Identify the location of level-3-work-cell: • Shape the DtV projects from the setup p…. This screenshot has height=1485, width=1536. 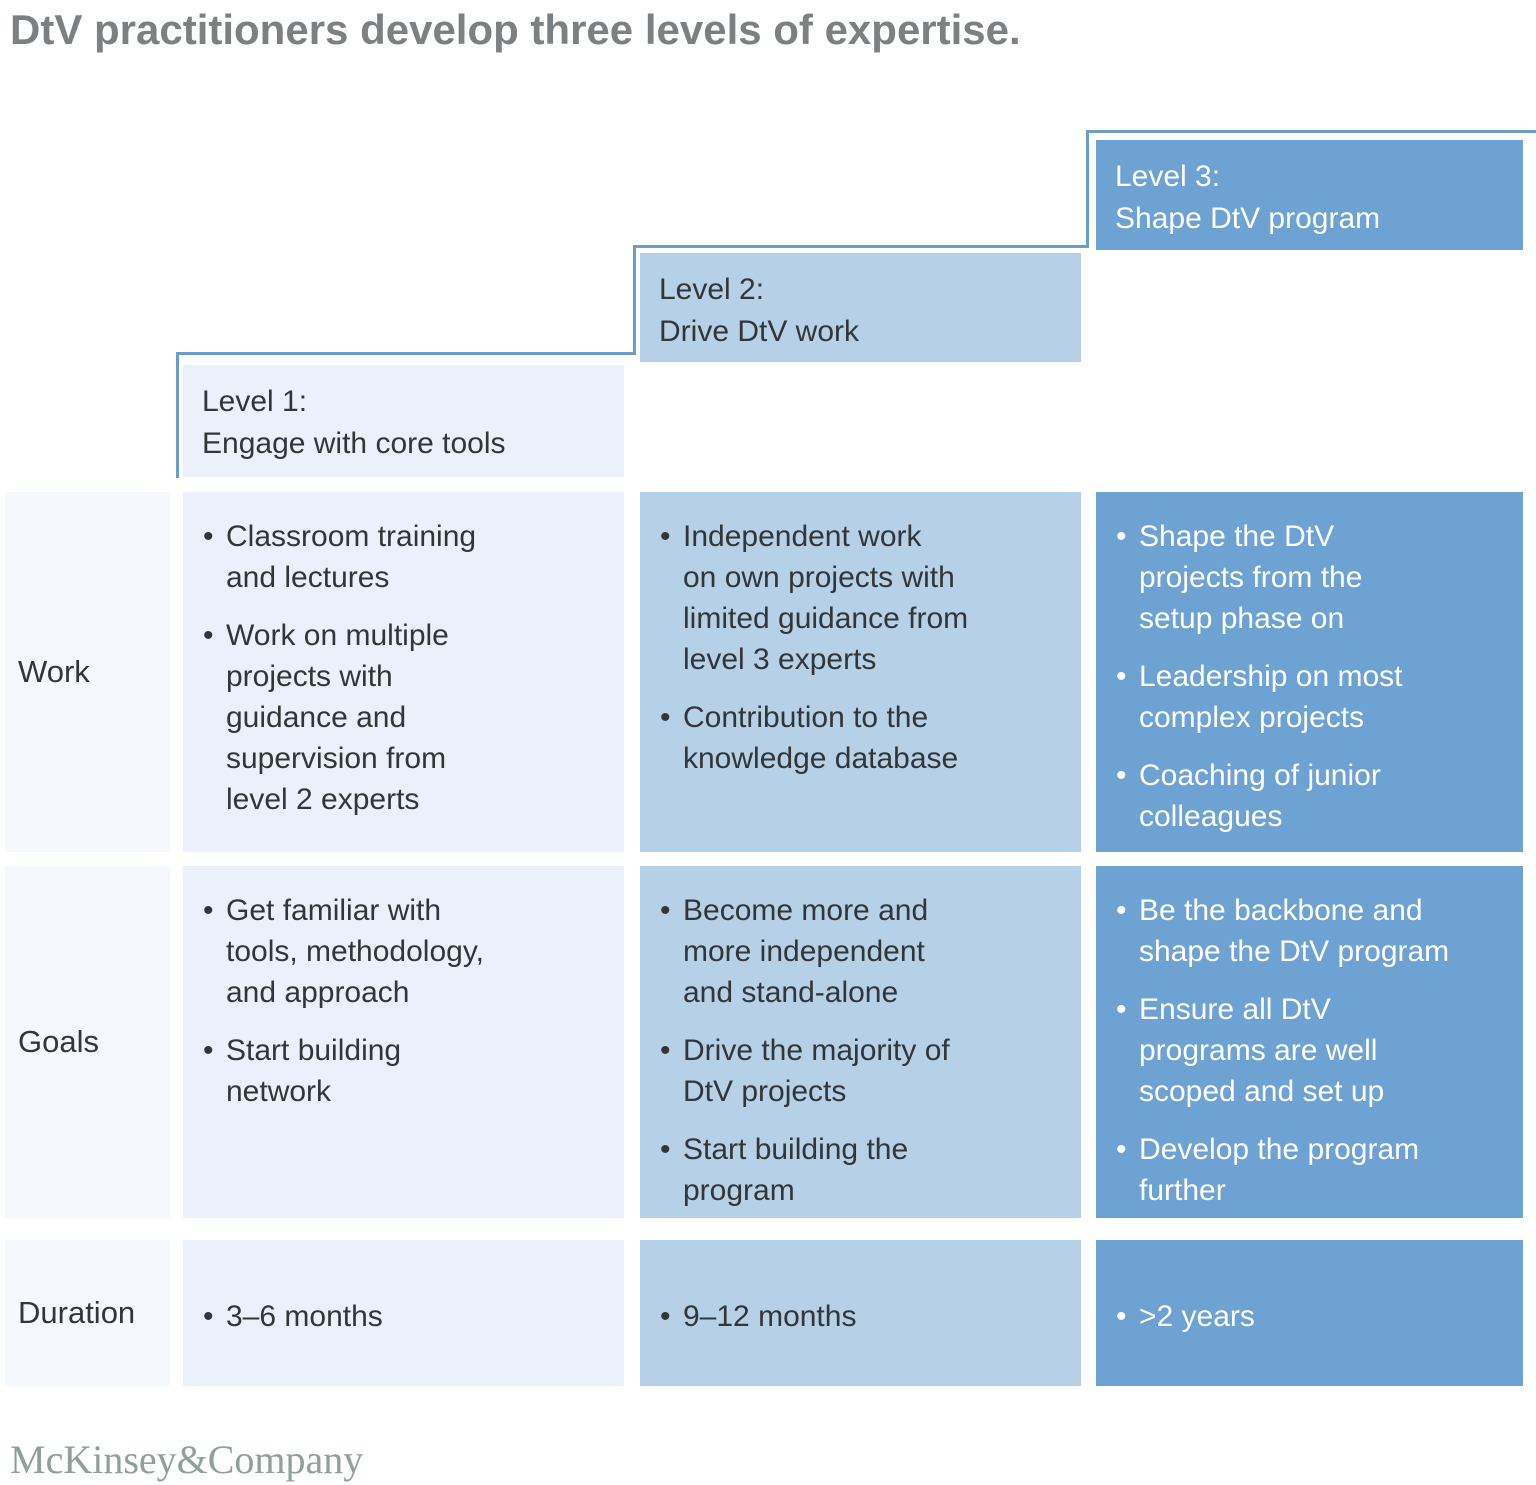
(1309, 672).